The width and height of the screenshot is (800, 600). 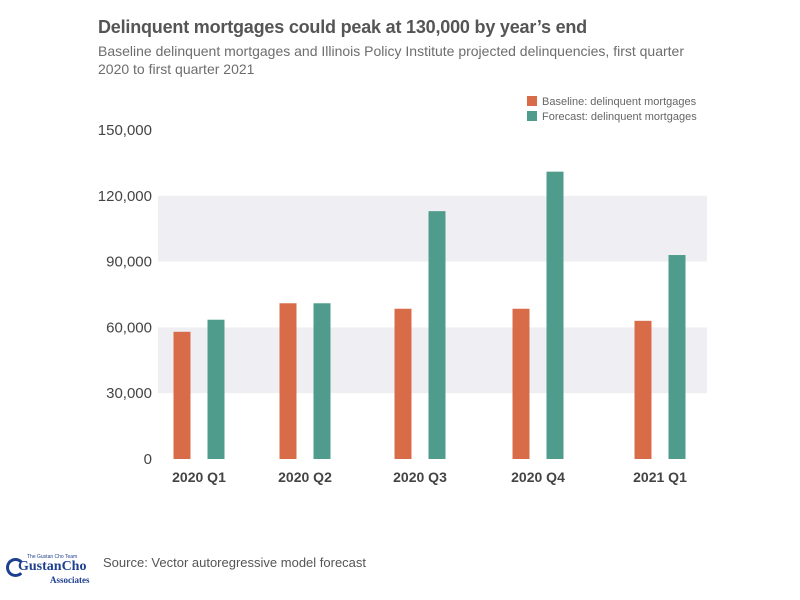 I want to click on y-tick-label: 90,000, so click(x=129, y=262).